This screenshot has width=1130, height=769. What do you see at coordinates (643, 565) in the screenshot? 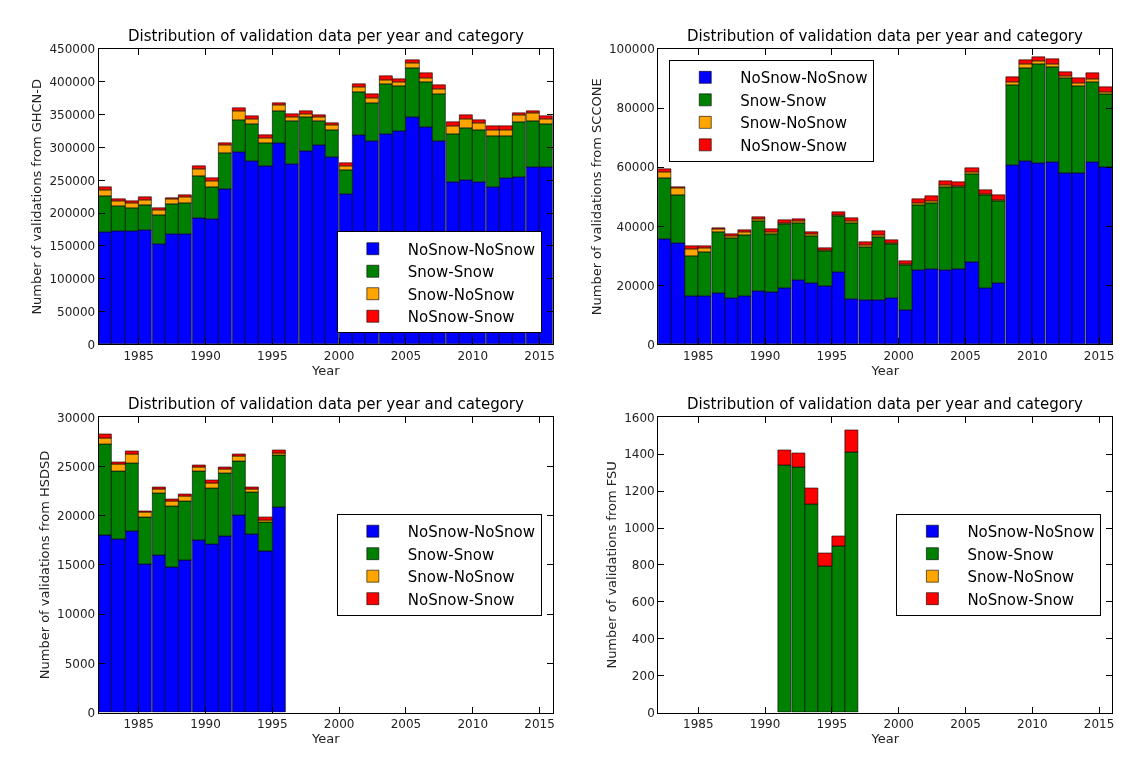
I see `y-tick-label: 800` at bounding box center [643, 565].